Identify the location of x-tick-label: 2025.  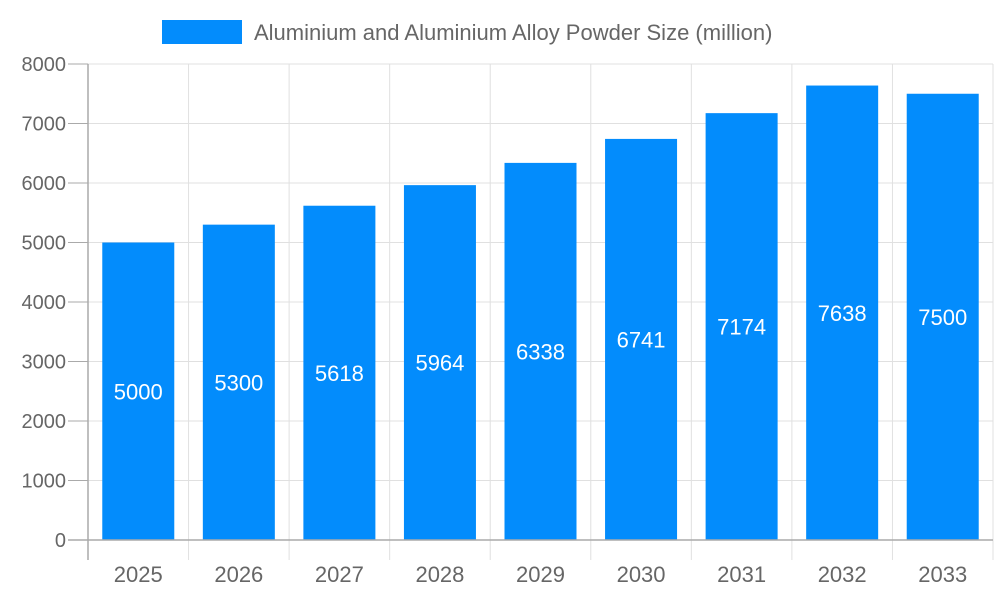
(138, 574).